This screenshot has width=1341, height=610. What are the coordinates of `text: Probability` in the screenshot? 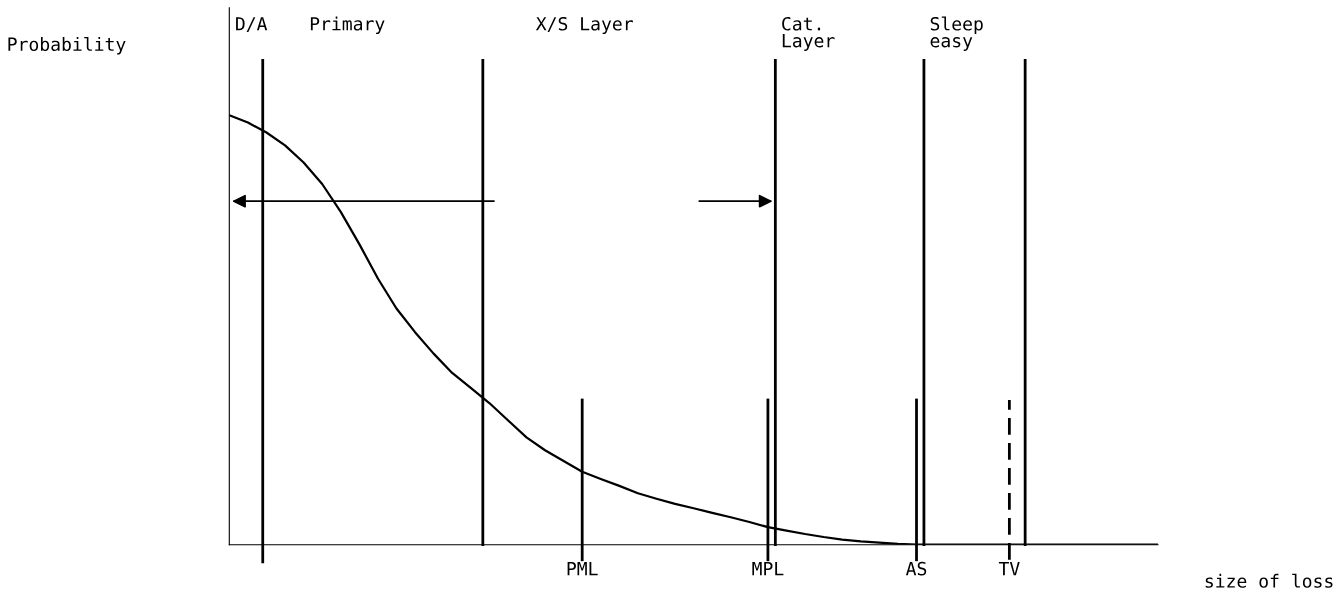 It's located at (67, 45).